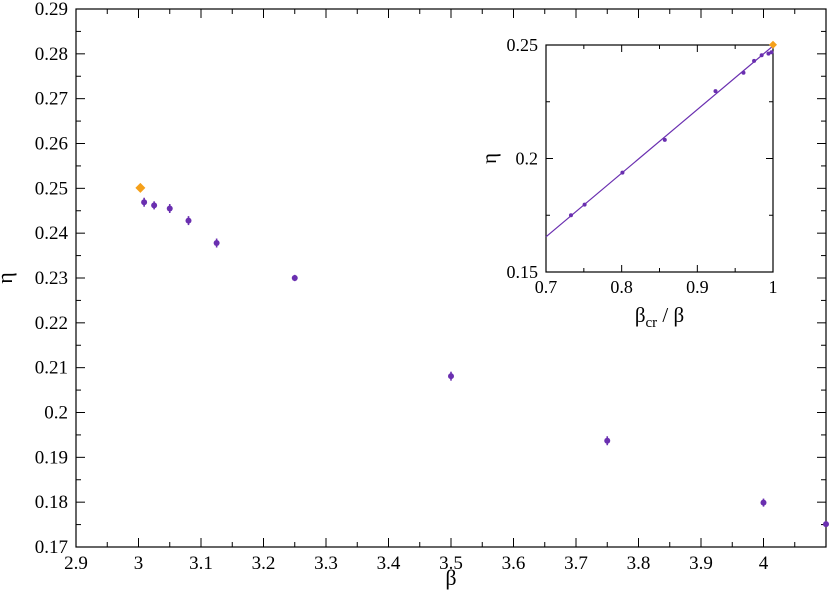 The height and width of the screenshot is (590, 830). What do you see at coordinates (450, 577) in the screenshot?
I see `main-x-axis-label: β` at bounding box center [450, 577].